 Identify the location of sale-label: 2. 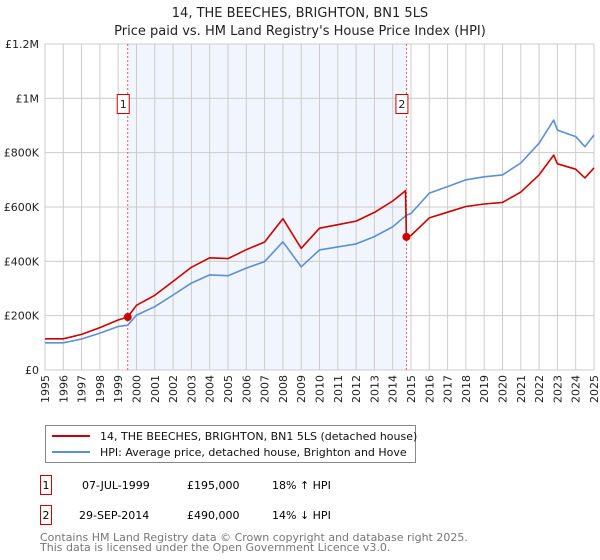
(401, 104).